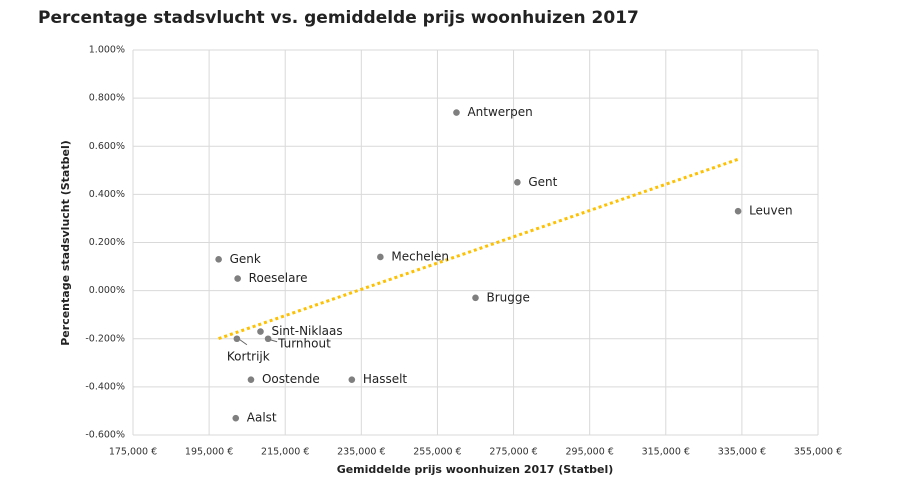  What do you see at coordinates (361, 452) in the screenshot?
I see `x-tick-label: 235,000 €` at bounding box center [361, 452].